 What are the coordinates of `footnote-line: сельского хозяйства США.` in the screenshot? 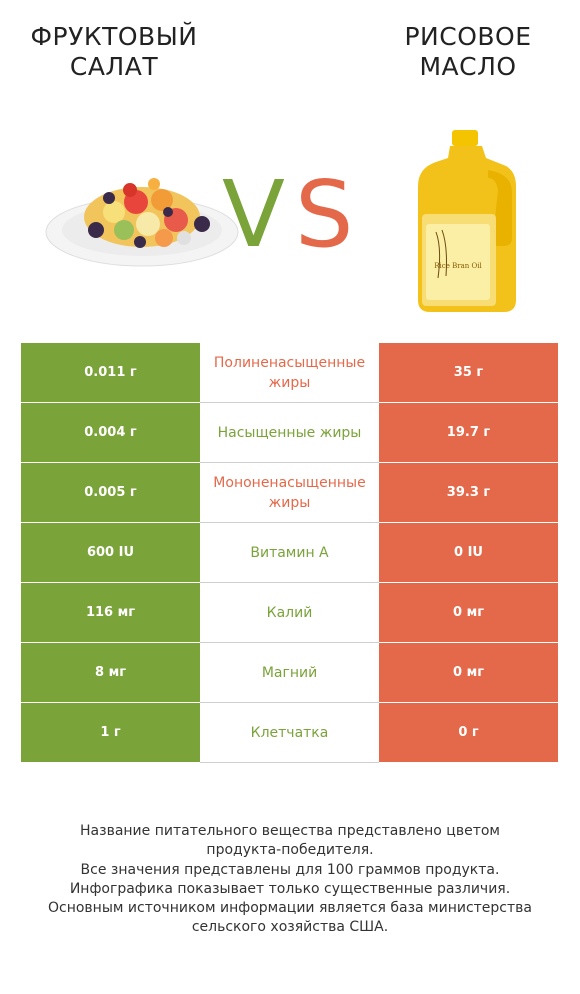 It's located at (290, 927).